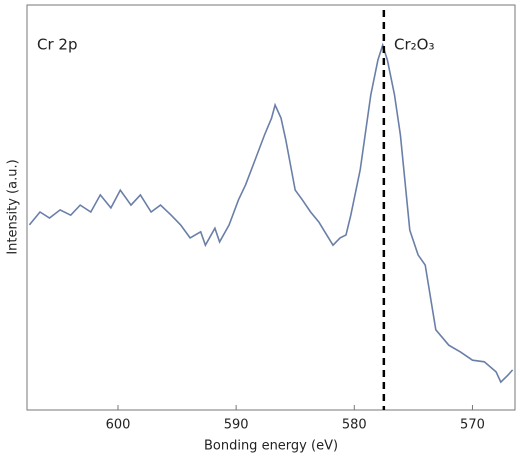 Image resolution: width=520 pixels, height=460 pixels. I want to click on annotation: Cr 2p, so click(57, 45).